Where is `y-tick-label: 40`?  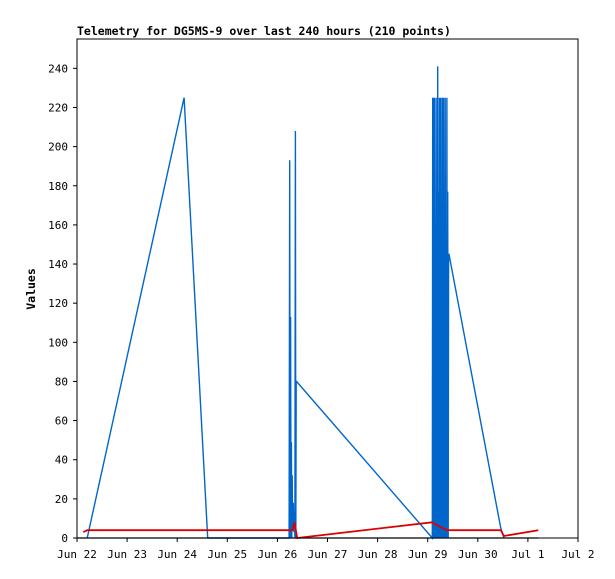 y-tick-label: 40 is located at coordinates (61, 460).